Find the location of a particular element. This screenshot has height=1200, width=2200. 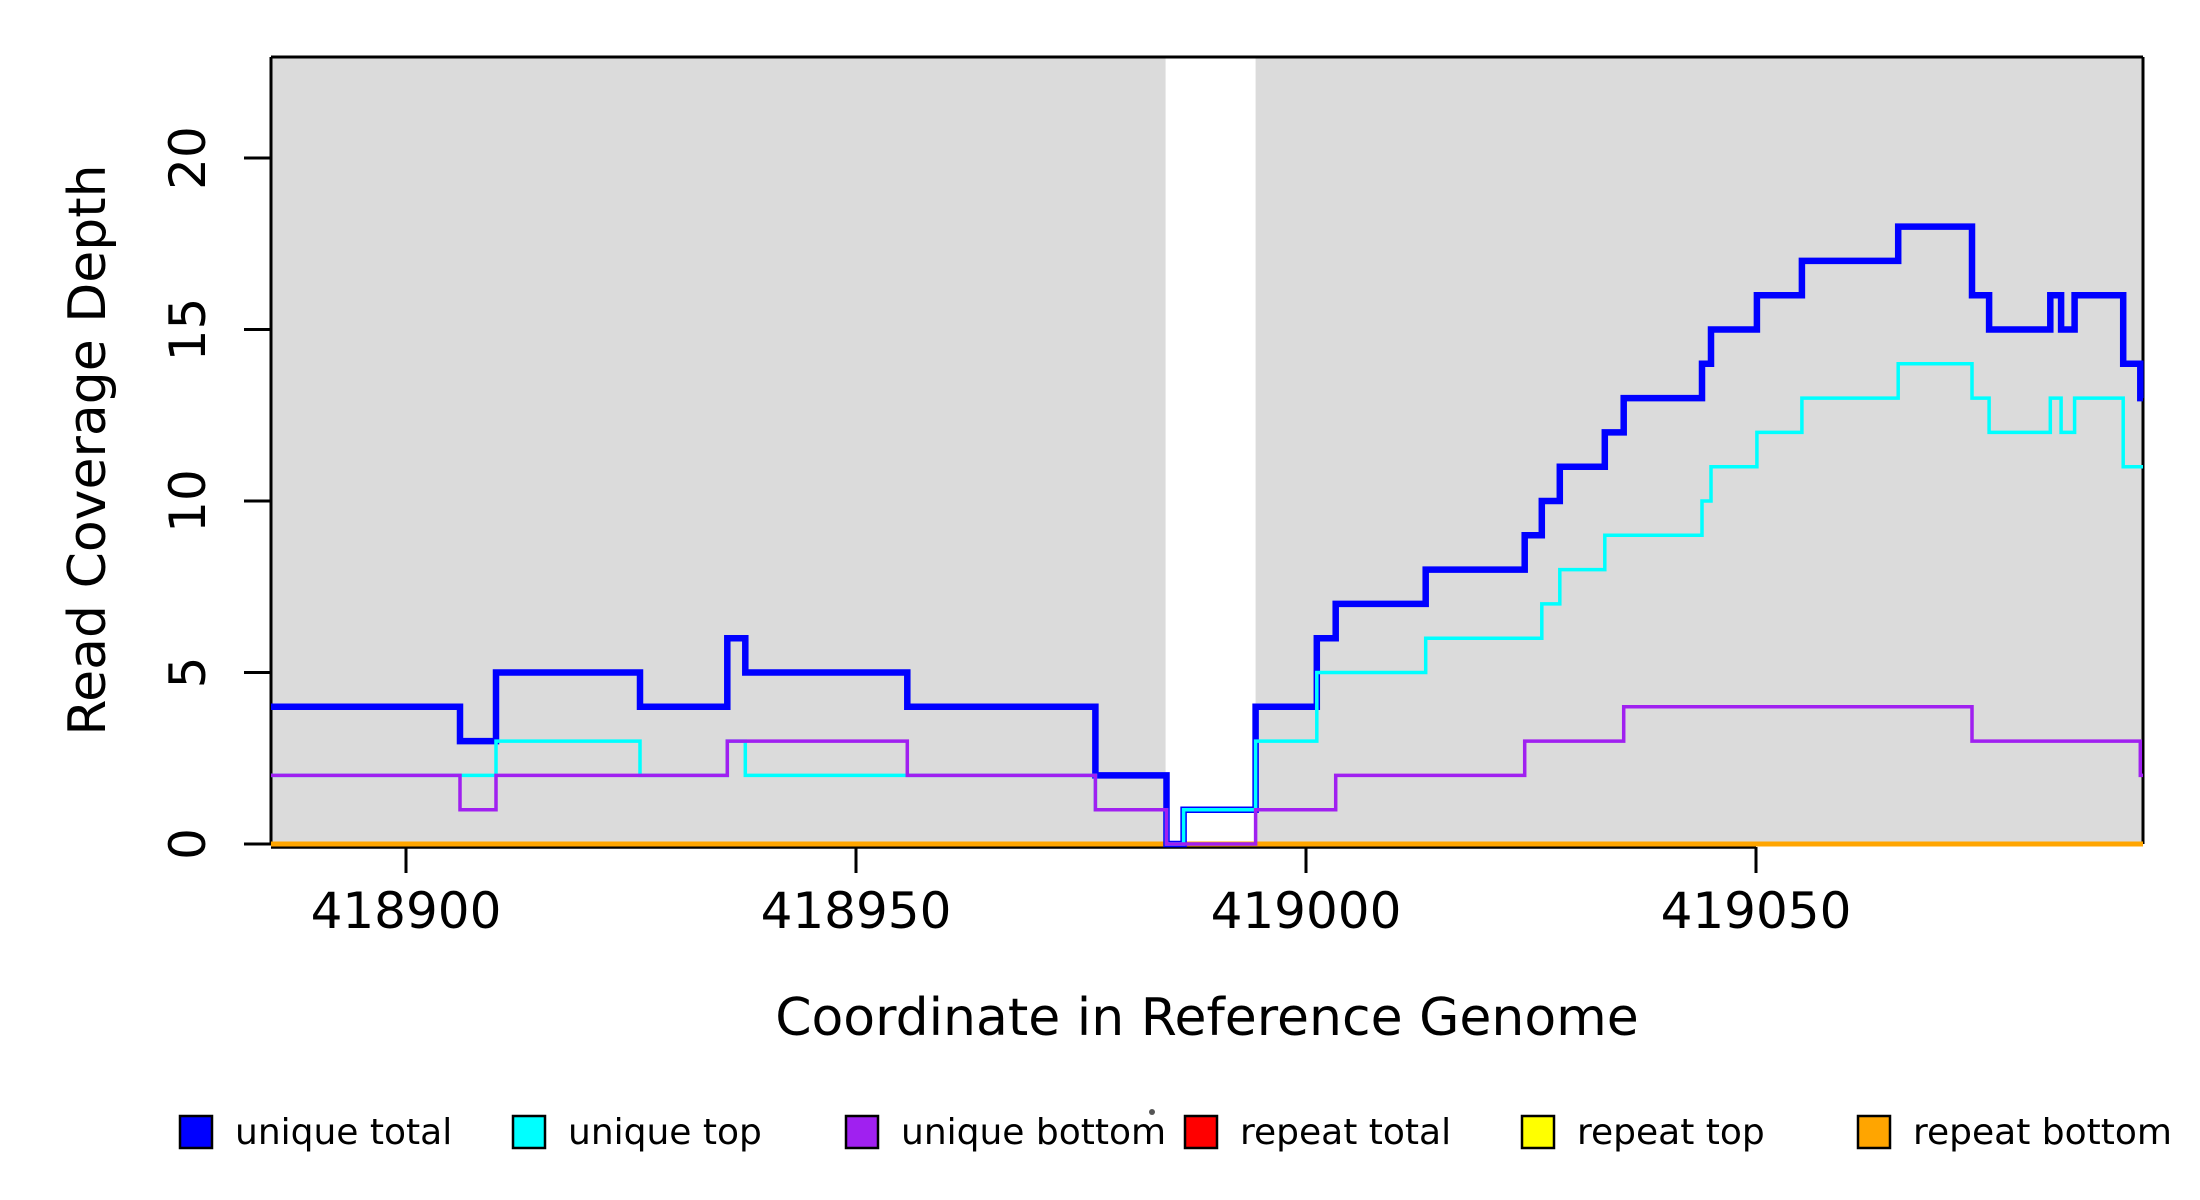

y-tick-label-10: 10 is located at coordinates (188, 501).